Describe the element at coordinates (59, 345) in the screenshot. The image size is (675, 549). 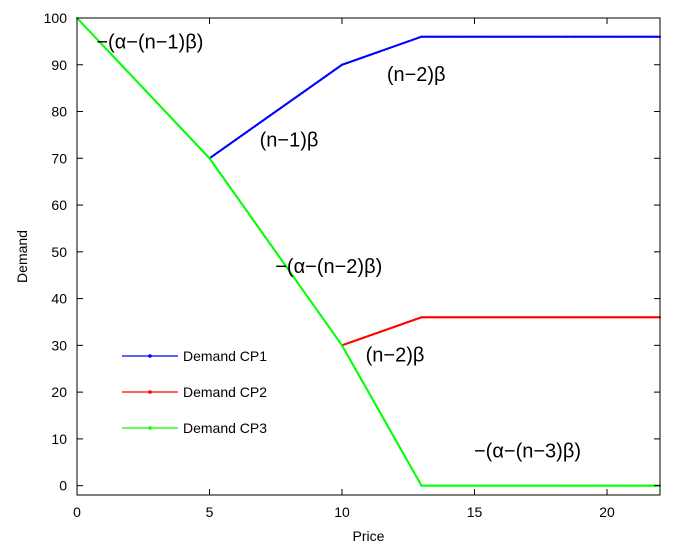
I see `y-tick-label: 30` at that location.